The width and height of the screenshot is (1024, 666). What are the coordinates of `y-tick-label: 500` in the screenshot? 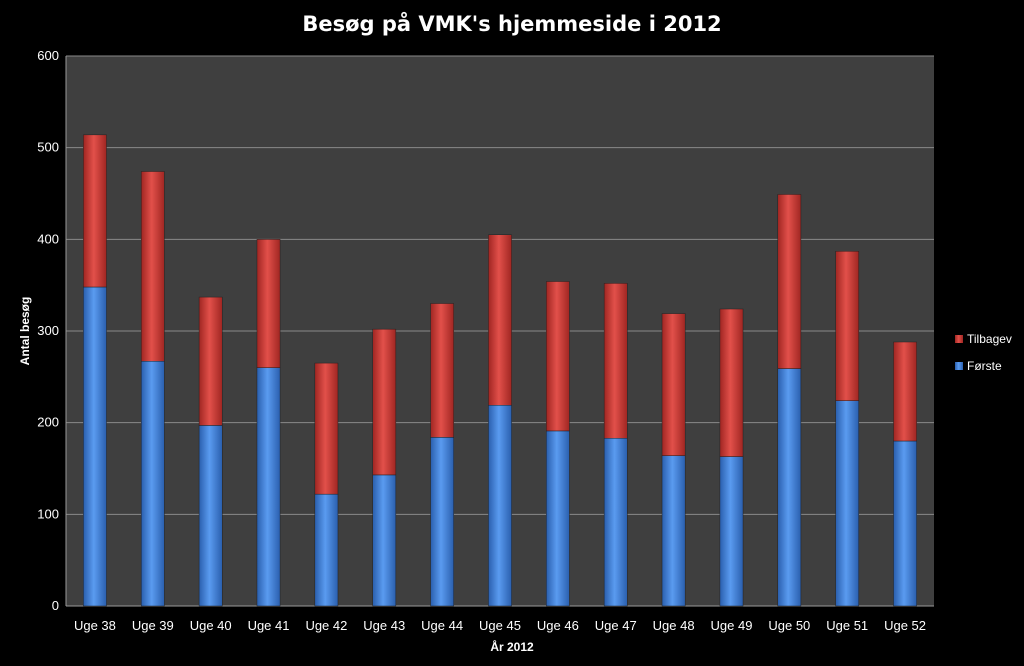 It's located at (48, 147).